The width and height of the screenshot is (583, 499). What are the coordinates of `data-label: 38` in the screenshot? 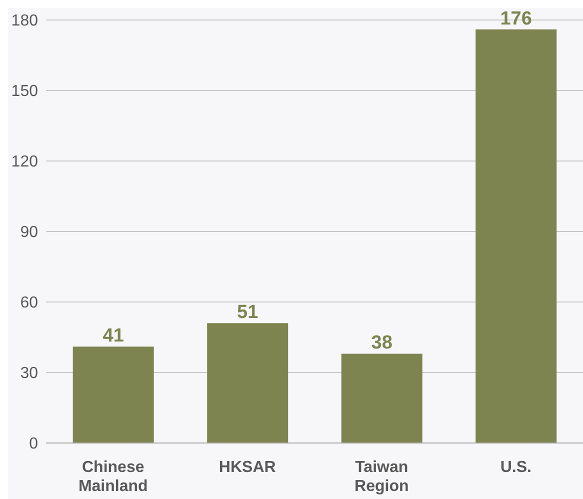 It's located at (381, 343).